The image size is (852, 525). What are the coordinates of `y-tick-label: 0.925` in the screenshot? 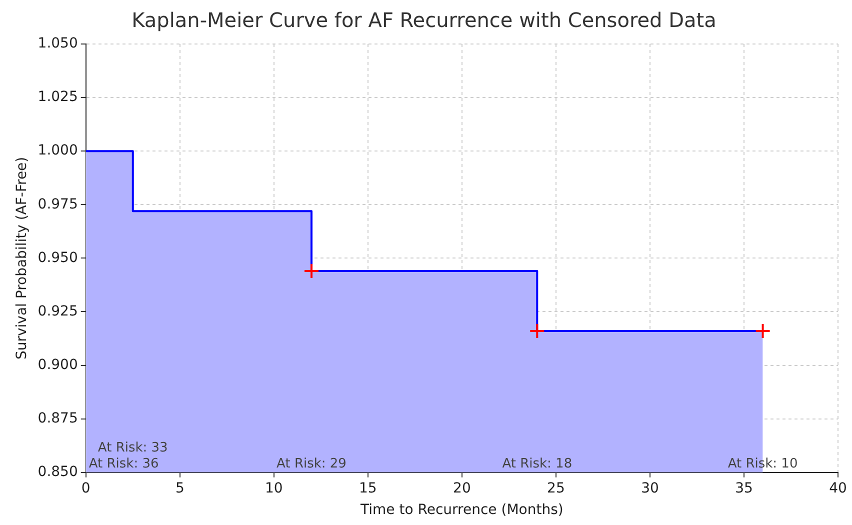 It's located at (58, 311).